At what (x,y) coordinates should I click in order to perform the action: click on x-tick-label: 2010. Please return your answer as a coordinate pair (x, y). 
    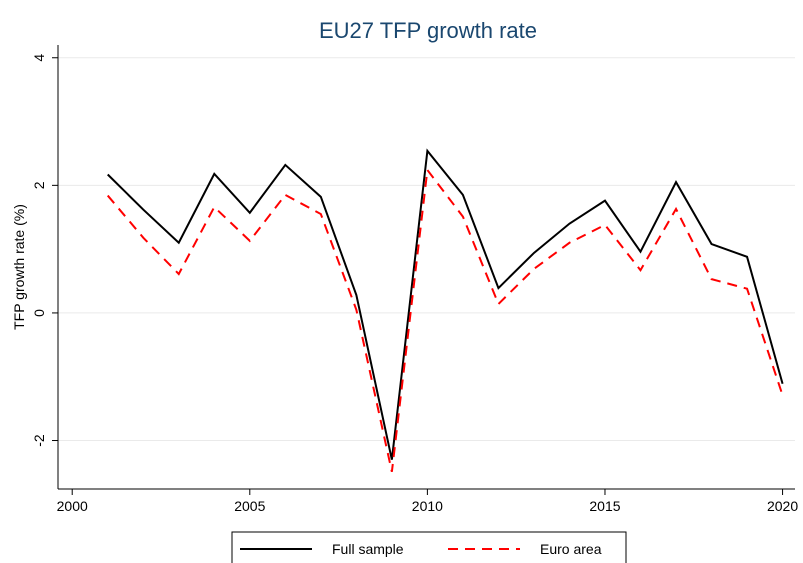
    Looking at the image, I should click on (427, 506).